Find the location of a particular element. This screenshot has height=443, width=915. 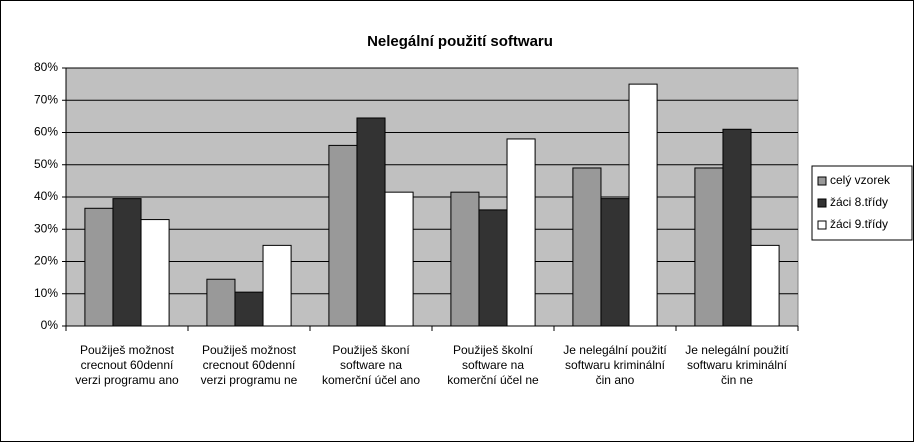

y-tick-label: 10% is located at coordinates (46, 293).